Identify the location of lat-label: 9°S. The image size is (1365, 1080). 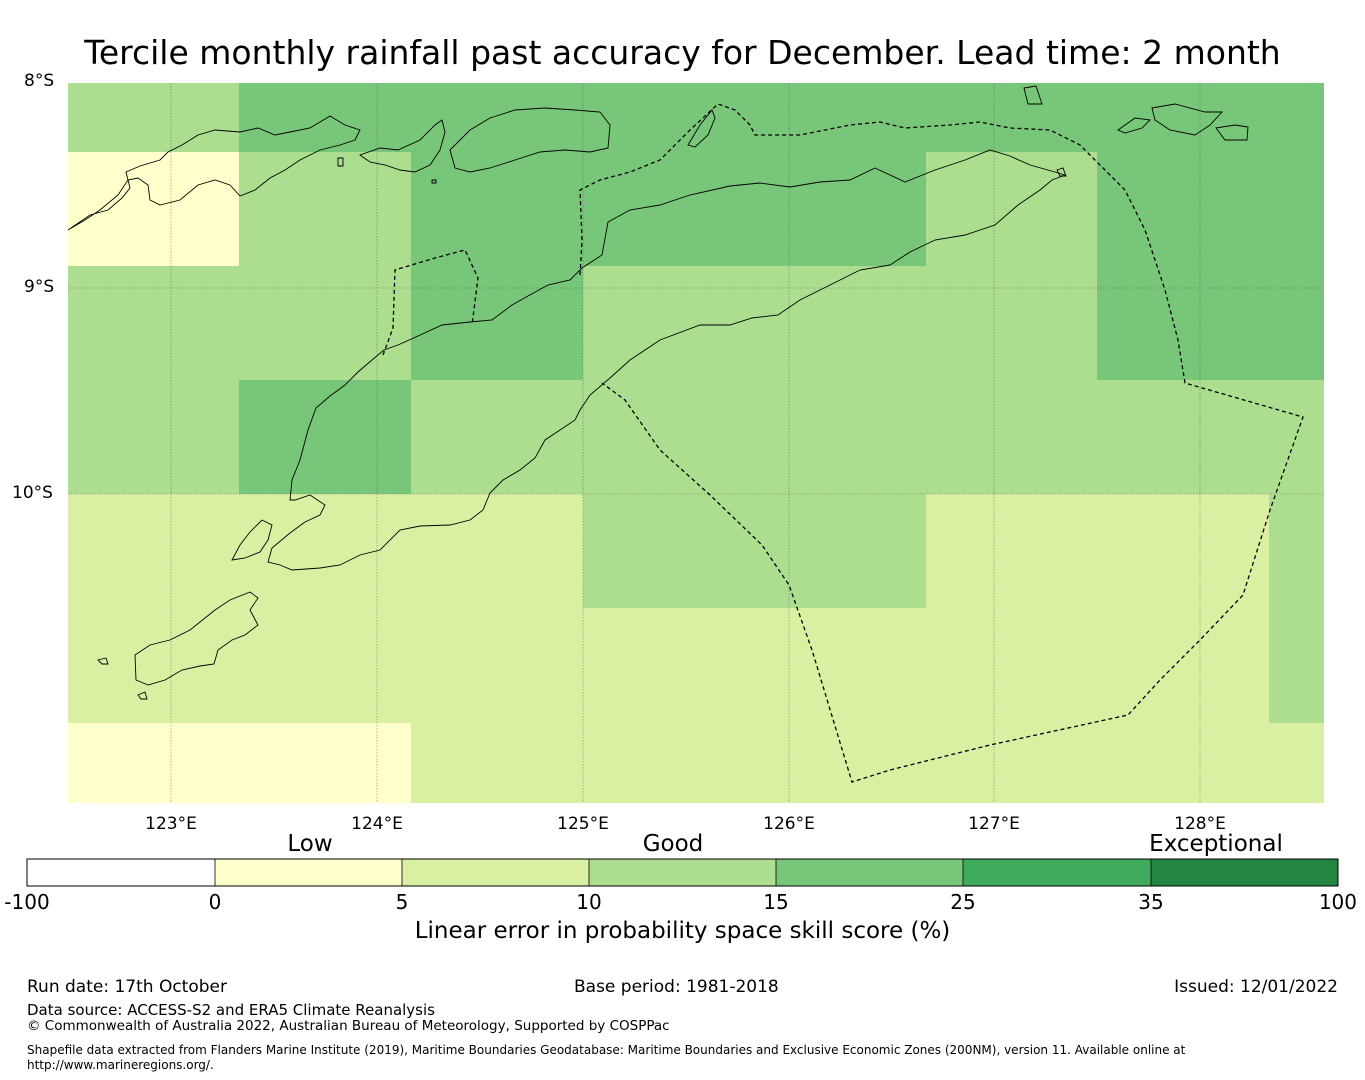
(39, 287).